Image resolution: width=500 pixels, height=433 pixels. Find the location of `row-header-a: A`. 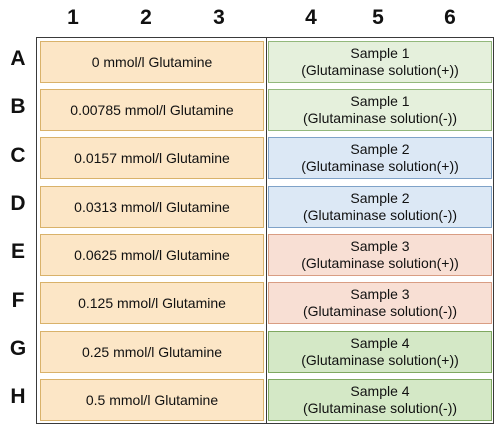

row-header-a: A is located at coordinates (18, 58).